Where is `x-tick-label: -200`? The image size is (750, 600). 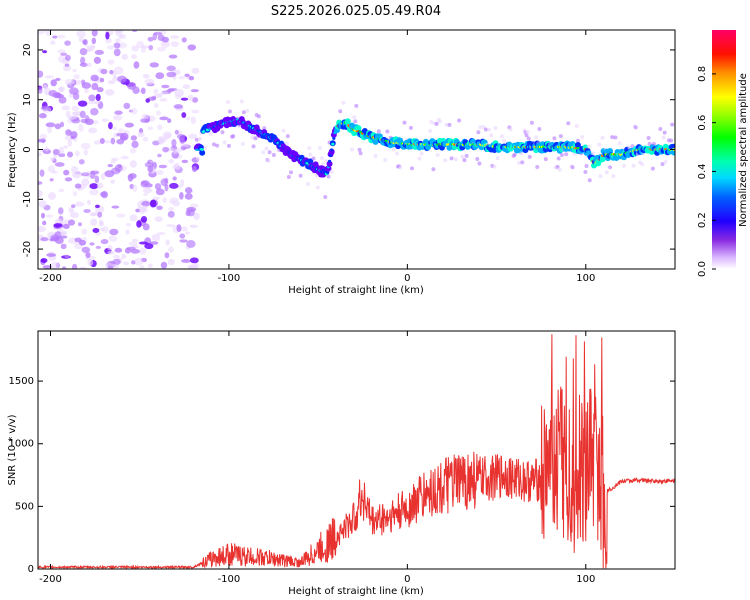
x-tick-label: -200 is located at coordinates (50, 278).